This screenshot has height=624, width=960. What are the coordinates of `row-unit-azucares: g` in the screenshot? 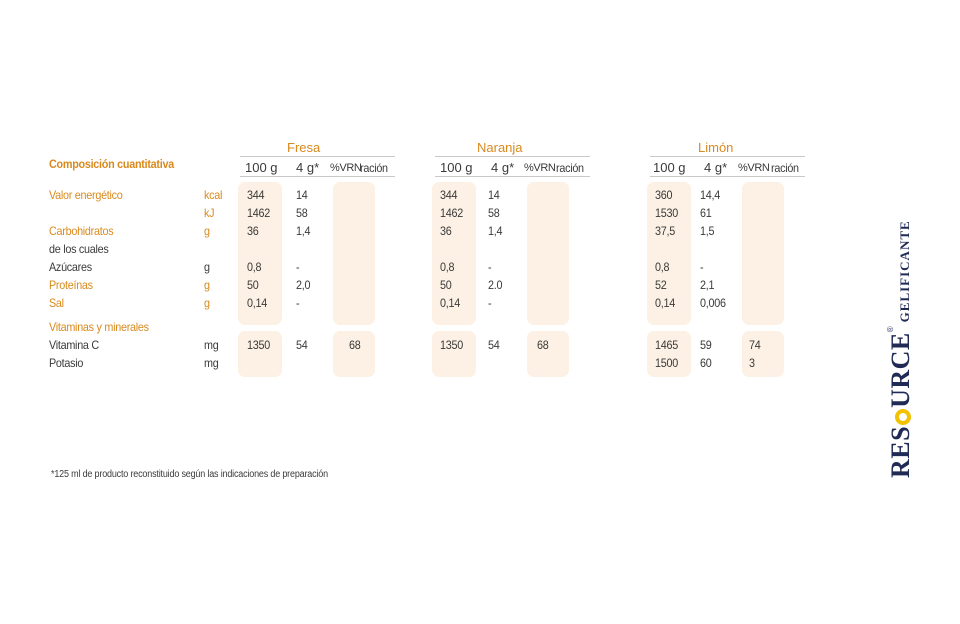 It's located at (207, 267).